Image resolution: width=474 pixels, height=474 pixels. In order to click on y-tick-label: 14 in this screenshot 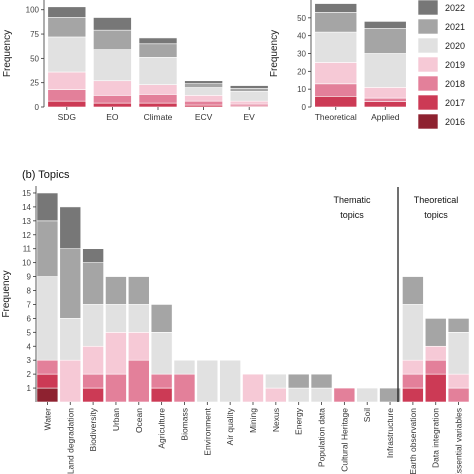, I will do `click(26, 207)`.